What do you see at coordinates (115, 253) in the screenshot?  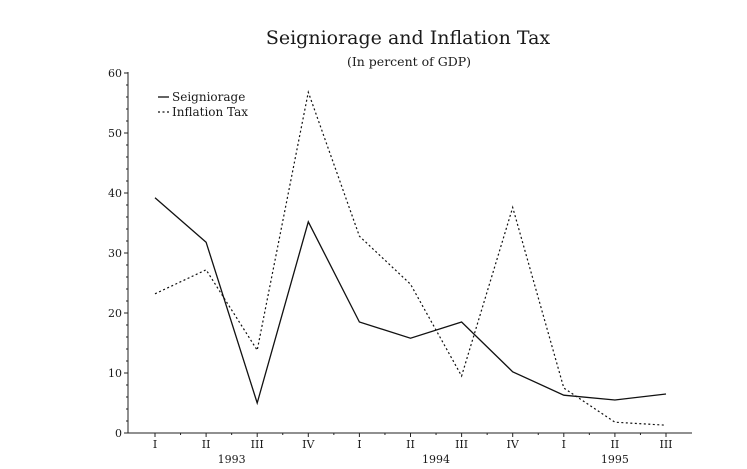 I see `y-tick-label: 30` at bounding box center [115, 253].